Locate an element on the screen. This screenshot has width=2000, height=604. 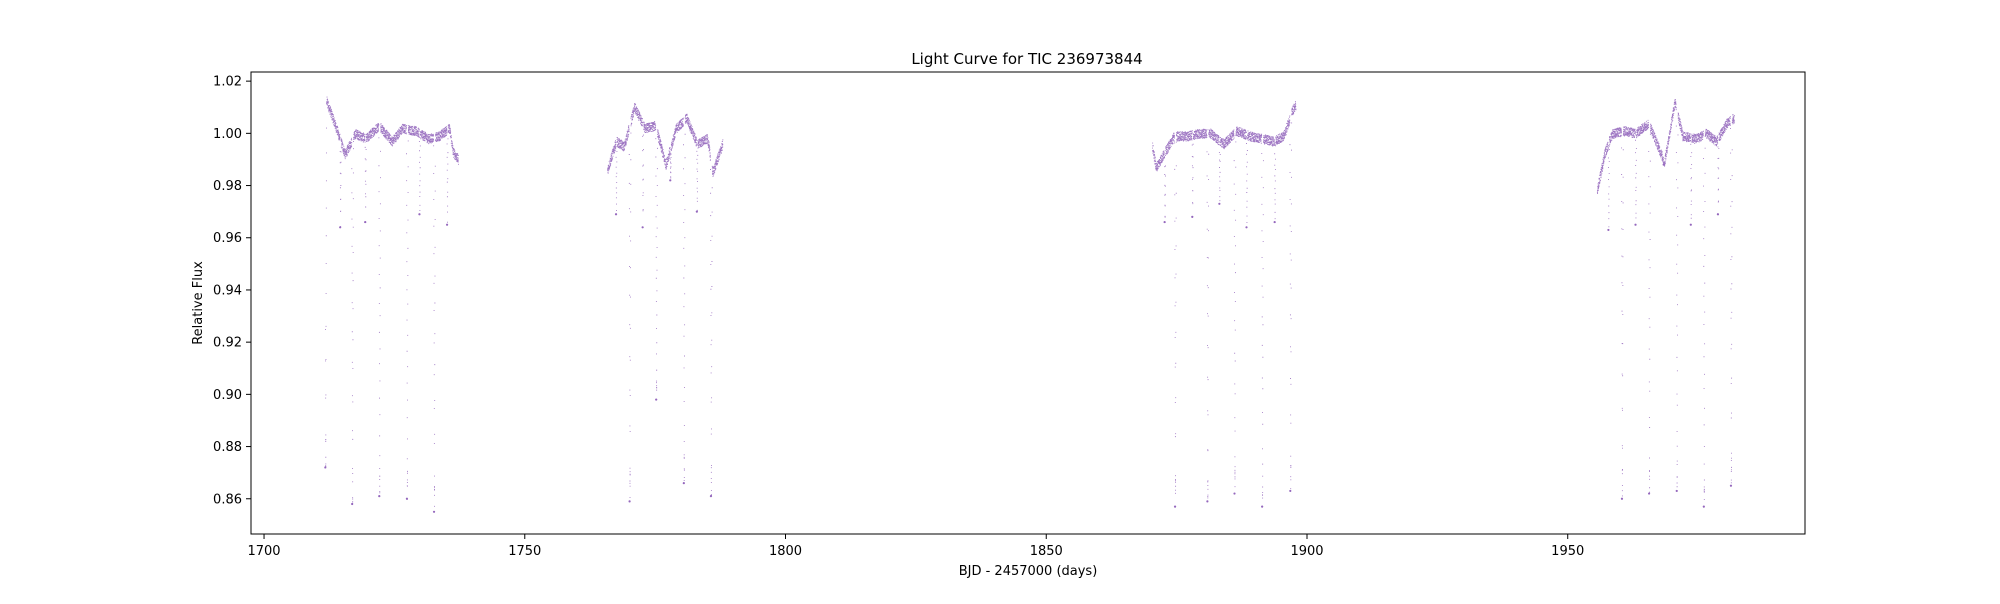
chart-title: Light Curve for TIC 236973844 is located at coordinates (1026, 59).